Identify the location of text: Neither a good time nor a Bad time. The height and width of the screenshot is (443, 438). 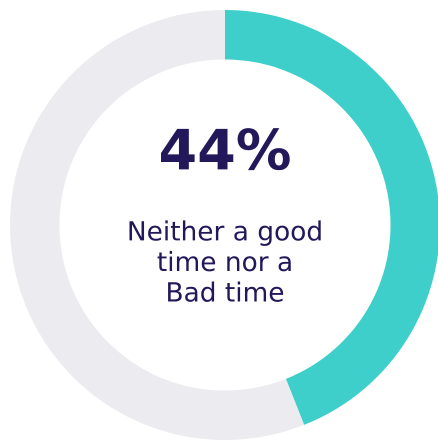
(225, 261).